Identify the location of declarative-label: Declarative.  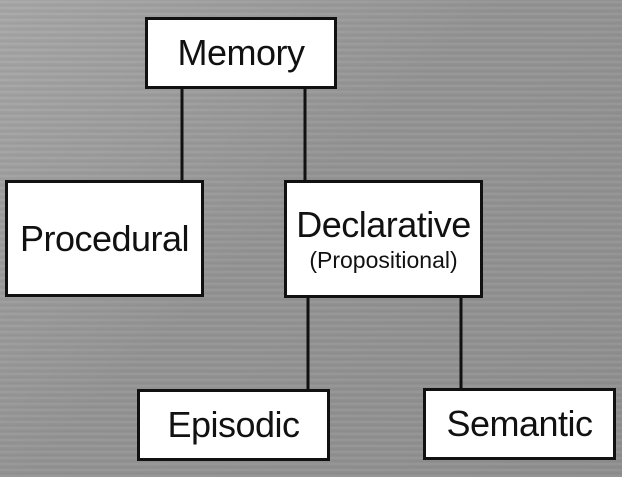
(383, 225).